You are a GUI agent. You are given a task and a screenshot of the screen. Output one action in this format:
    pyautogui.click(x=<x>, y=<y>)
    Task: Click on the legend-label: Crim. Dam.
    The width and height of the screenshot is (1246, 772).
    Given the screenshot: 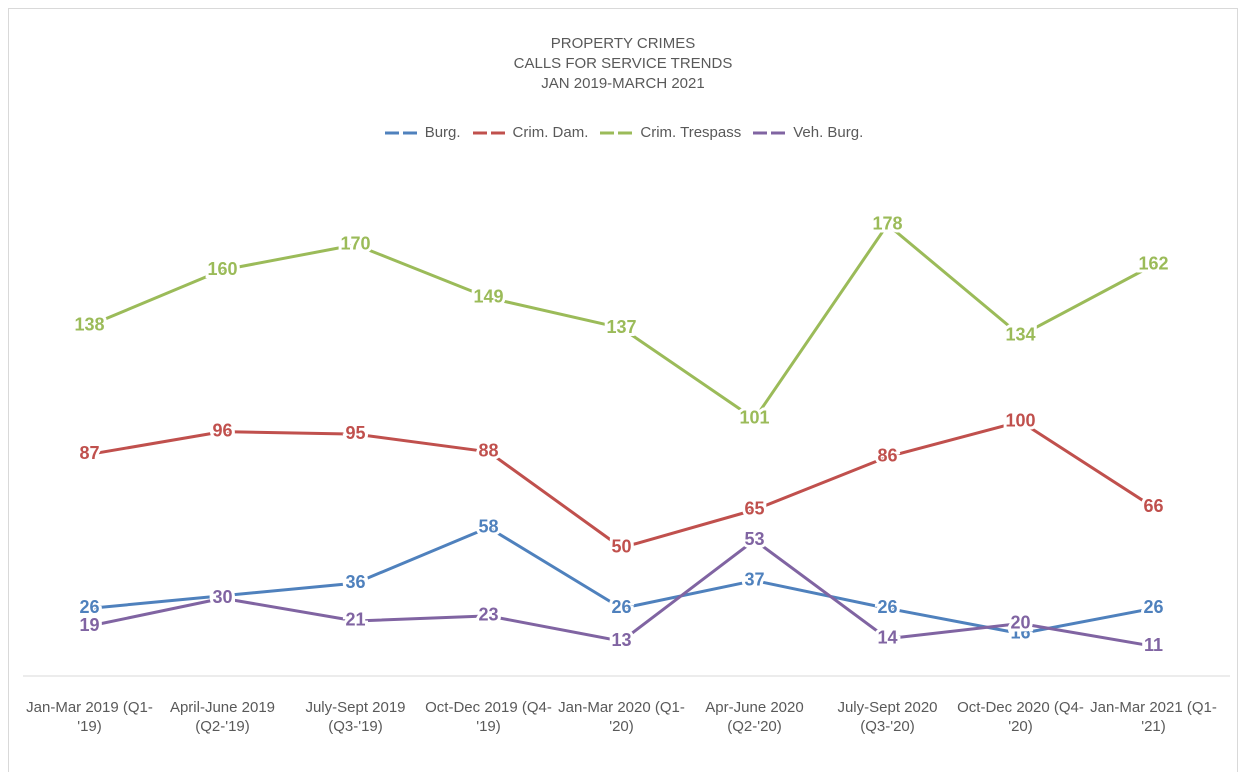 What is the action you would take?
    pyautogui.click(x=550, y=132)
    